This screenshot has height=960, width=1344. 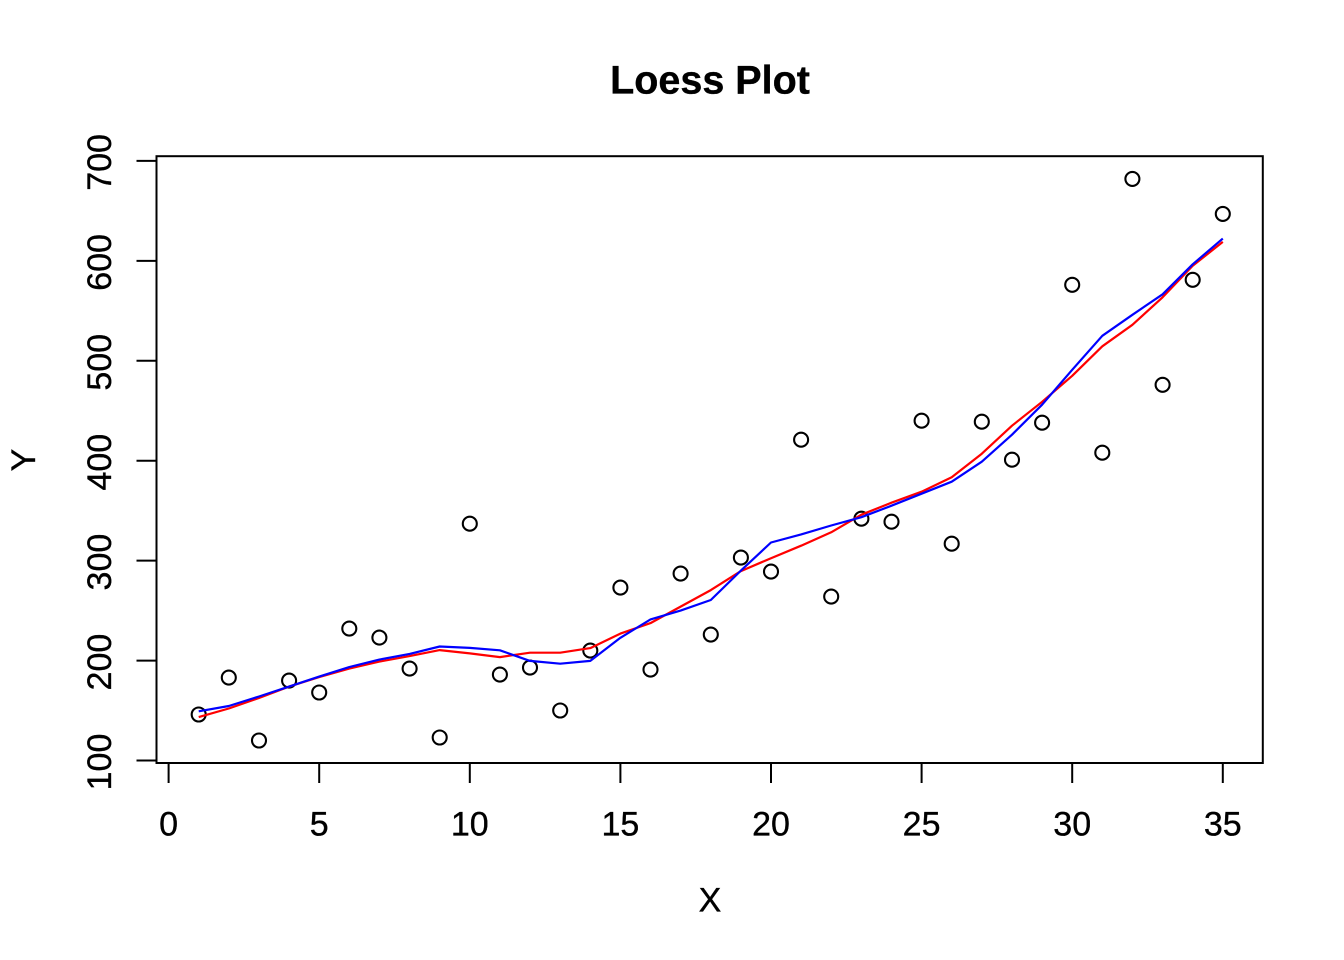 What do you see at coordinates (168, 824) in the screenshot?
I see `svg-text: 0` at bounding box center [168, 824].